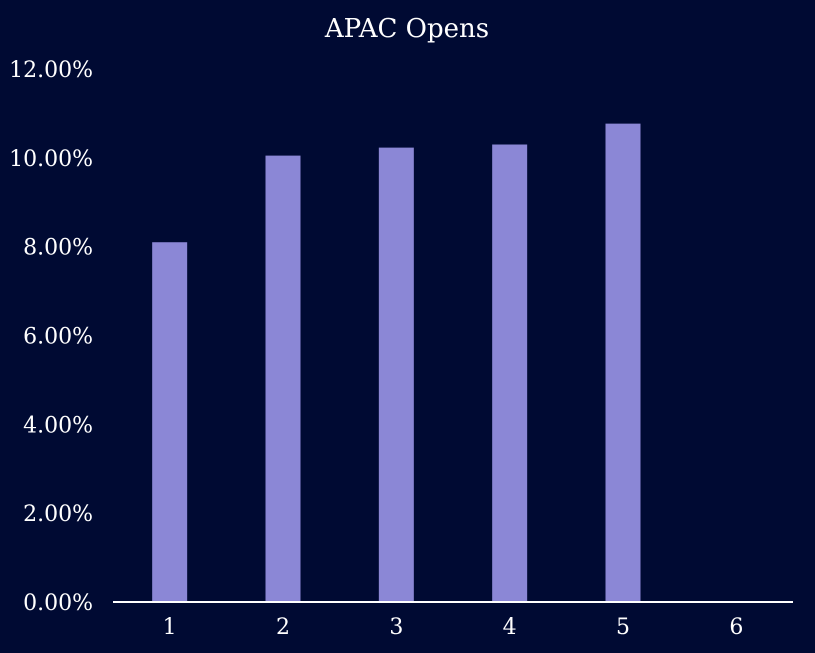 The image size is (815, 653). What do you see at coordinates (406, 29) in the screenshot?
I see `chart-title: APAC Opens` at bounding box center [406, 29].